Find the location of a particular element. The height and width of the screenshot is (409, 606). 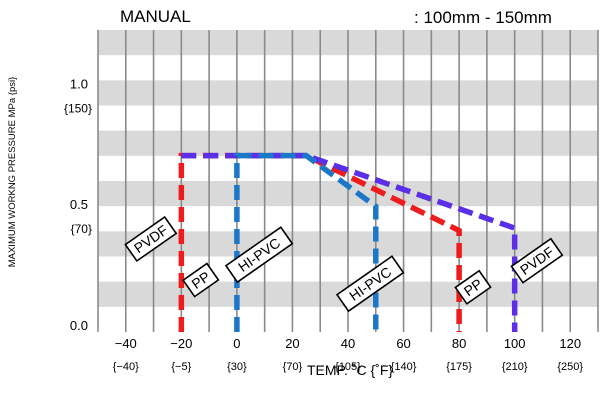

x-tick-sublabel: {140} is located at coordinates (404, 367).